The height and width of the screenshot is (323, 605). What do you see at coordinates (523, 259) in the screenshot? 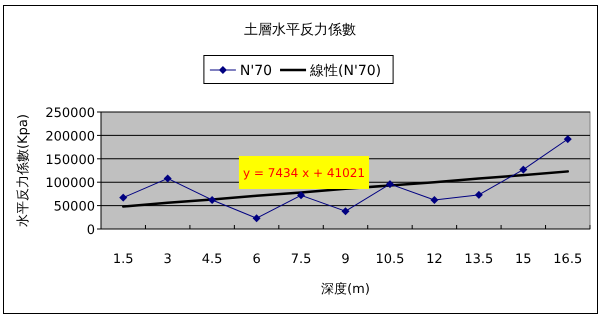
I see `x-tick-label: 15` at bounding box center [523, 259].